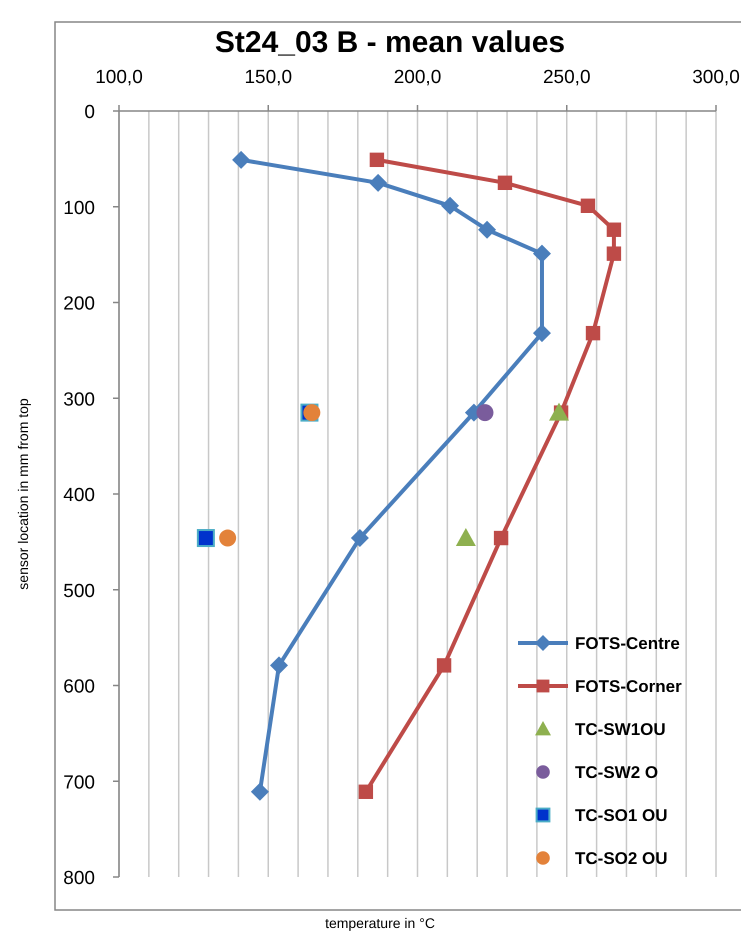  I want to click on y-tick-label: 500, so click(79, 591).